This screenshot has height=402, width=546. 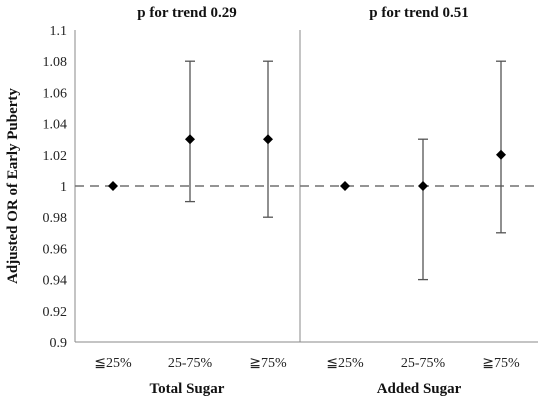 What do you see at coordinates (13, 186) in the screenshot?
I see `y-axis-title: Adjusted OR of Early Puberty` at bounding box center [13, 186].